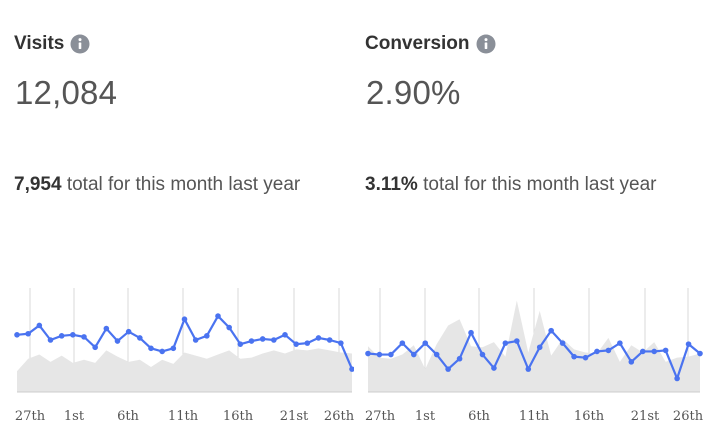  I want to click on conversion-compare-value: 3.11%, so click(391, 184).